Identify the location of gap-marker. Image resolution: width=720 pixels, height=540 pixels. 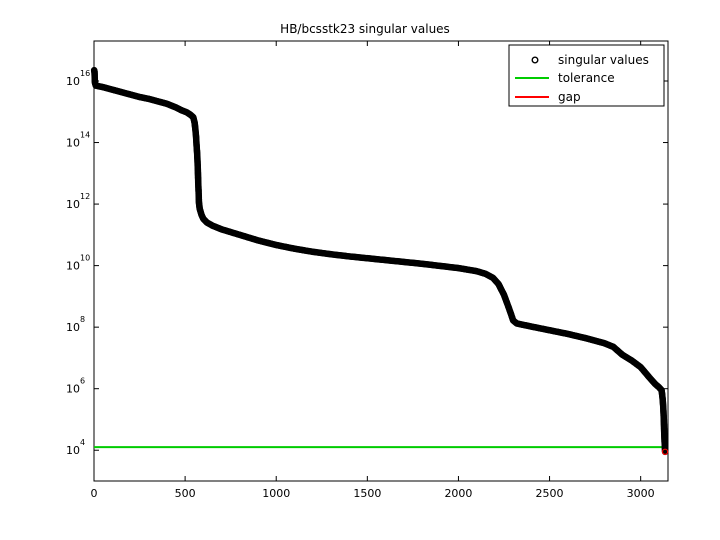
(665, 451).